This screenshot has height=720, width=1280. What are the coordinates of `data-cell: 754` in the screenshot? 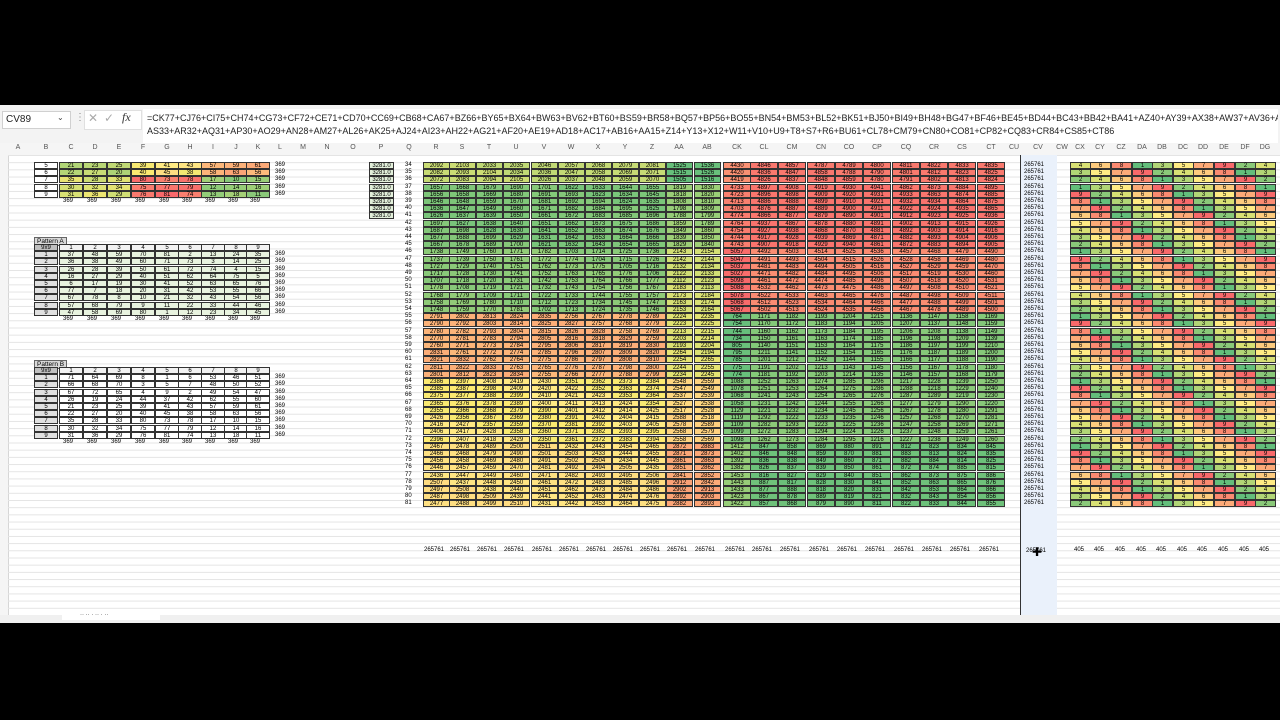 It's located at (737, 324).